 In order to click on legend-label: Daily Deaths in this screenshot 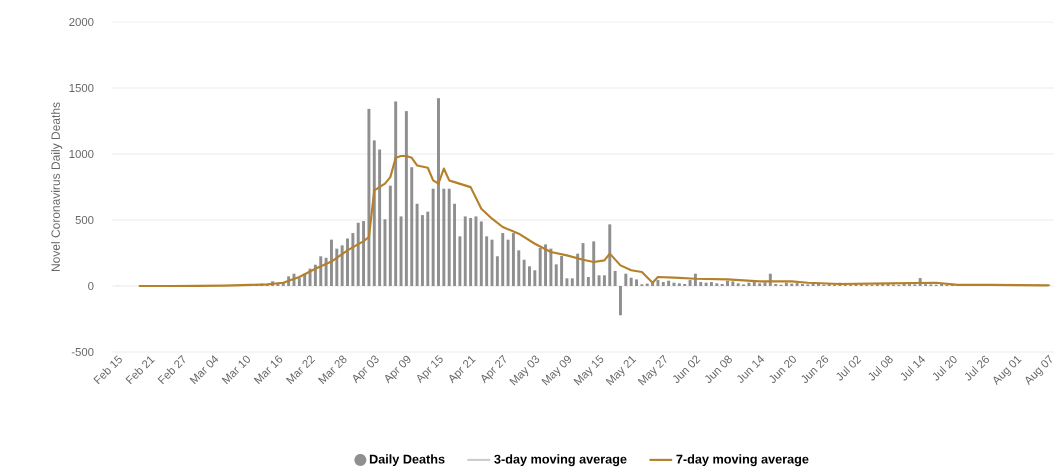, I will do `click(407, 460)`.